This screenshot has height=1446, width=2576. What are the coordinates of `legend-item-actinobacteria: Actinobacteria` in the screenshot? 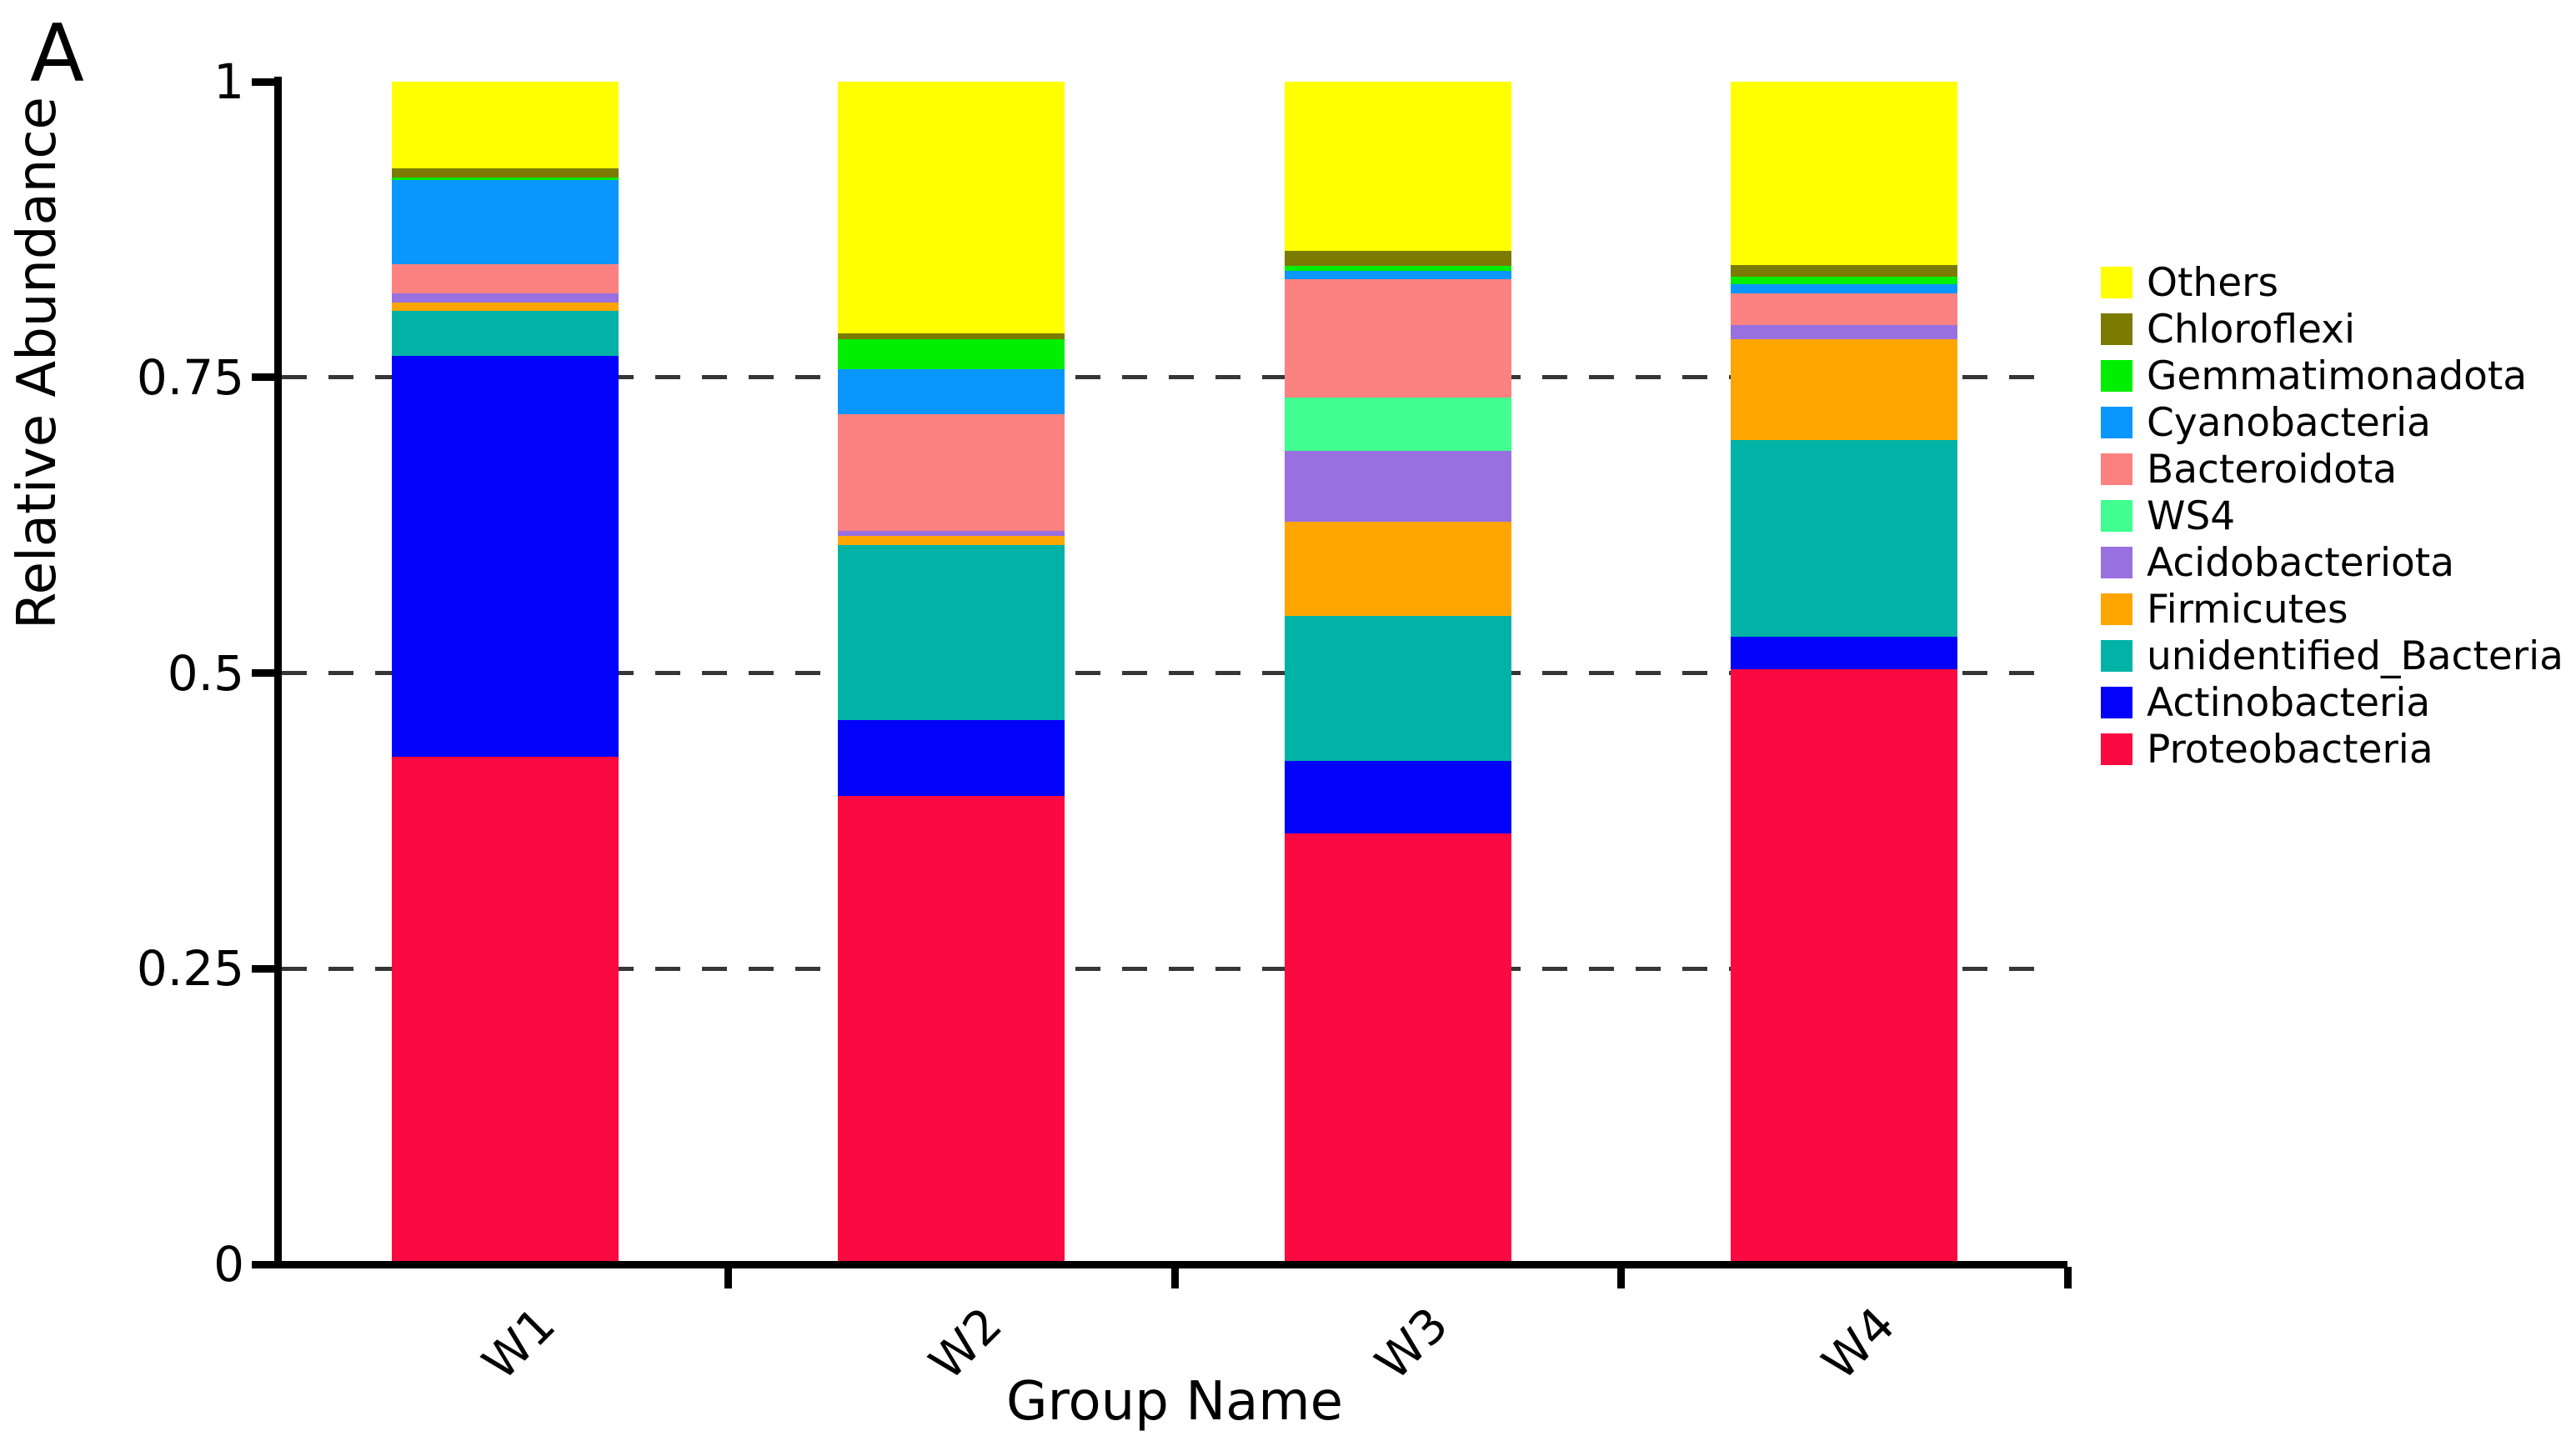 It's located at (2332, 703).